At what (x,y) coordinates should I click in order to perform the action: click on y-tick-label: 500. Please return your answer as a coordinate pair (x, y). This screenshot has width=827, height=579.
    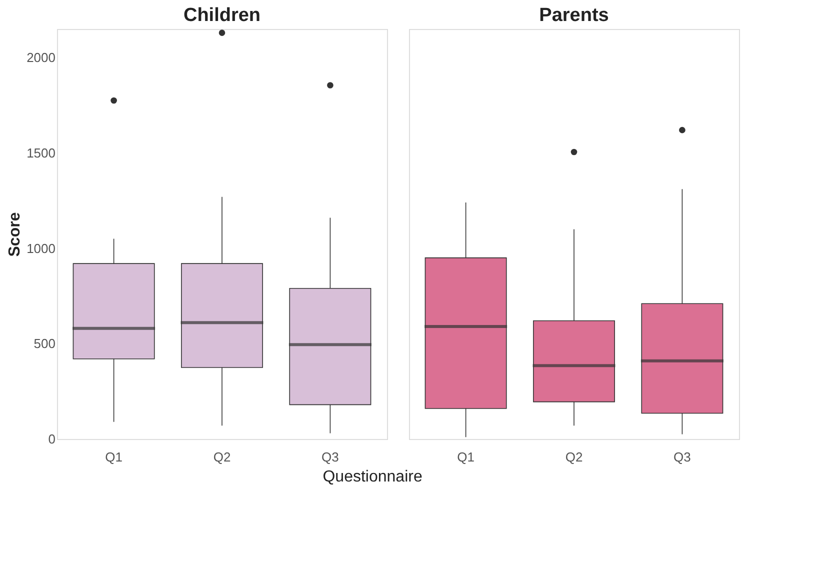
    Looking at the image, I should click on (45, 344).